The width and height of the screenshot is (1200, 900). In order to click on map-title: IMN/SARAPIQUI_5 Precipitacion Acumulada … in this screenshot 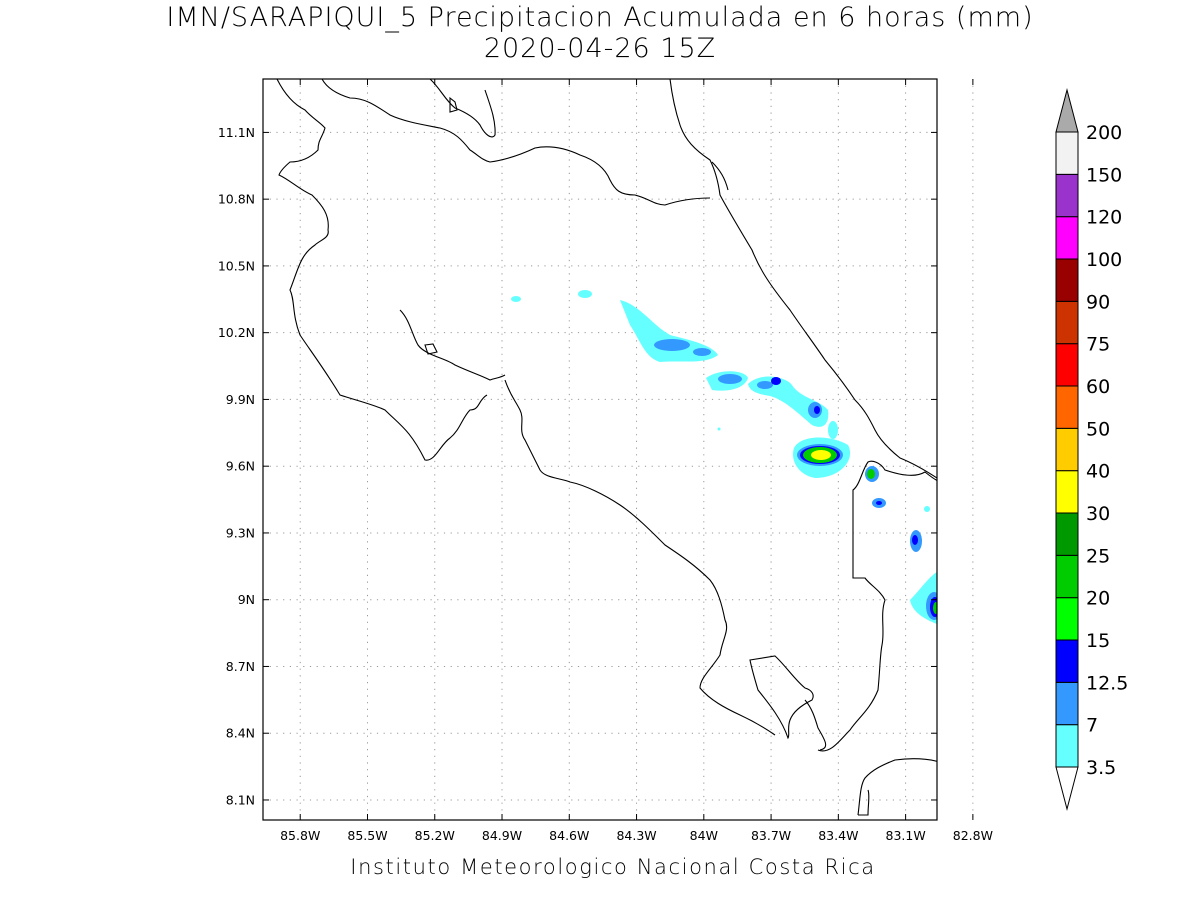, I will do `click(600, 17)`.